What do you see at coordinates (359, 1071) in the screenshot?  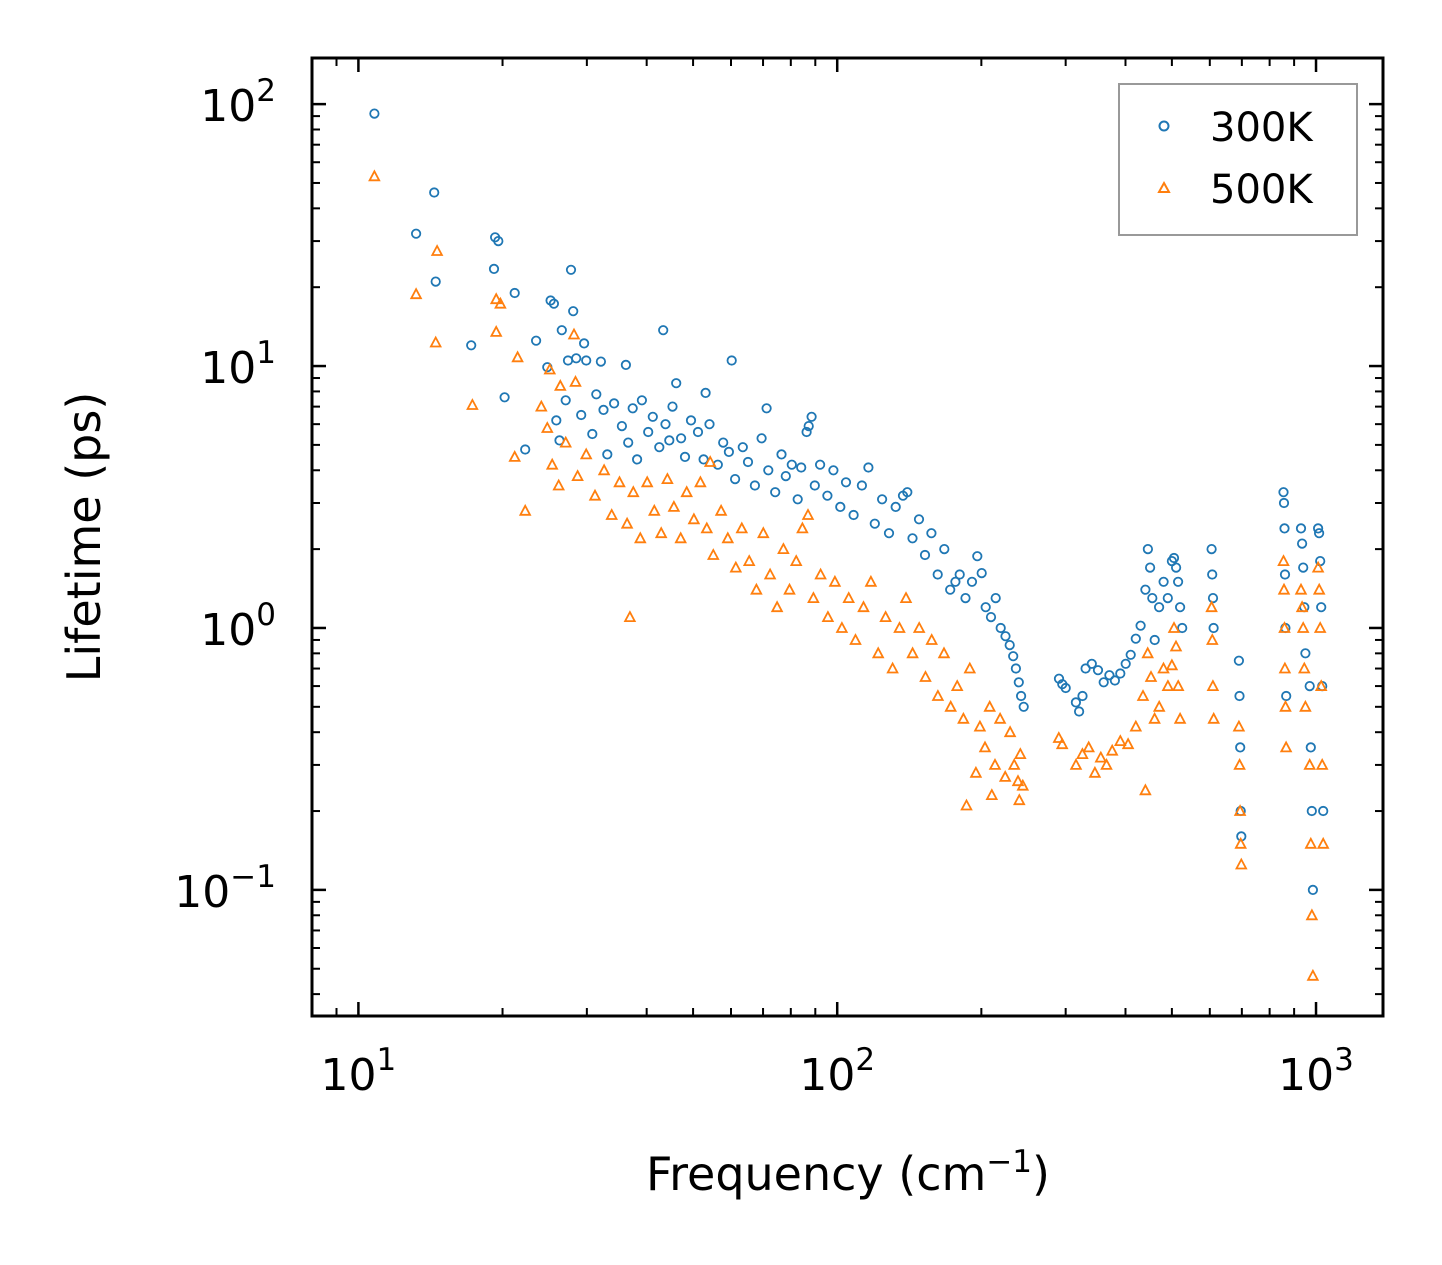 I see `x-tick-label: 10¹` at bounding box center [359, 1071].